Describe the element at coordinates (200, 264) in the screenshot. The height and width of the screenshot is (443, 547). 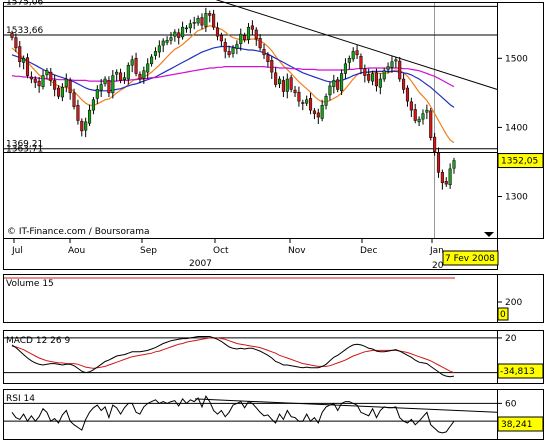
I see `year-label: 2007` at that location.